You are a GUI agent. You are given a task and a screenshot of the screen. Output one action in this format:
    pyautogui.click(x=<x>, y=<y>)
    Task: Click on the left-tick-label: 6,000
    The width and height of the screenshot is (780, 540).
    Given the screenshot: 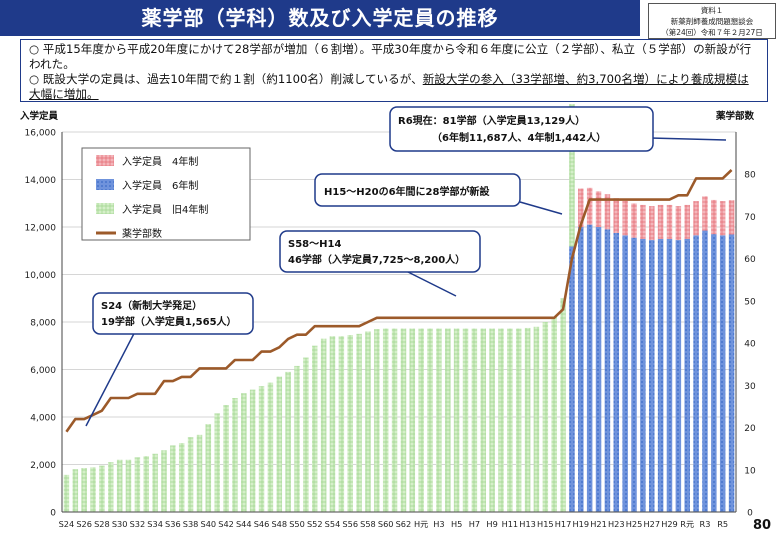 What is the action you would take?
    pyautogui.click(x=43, y=371)
    